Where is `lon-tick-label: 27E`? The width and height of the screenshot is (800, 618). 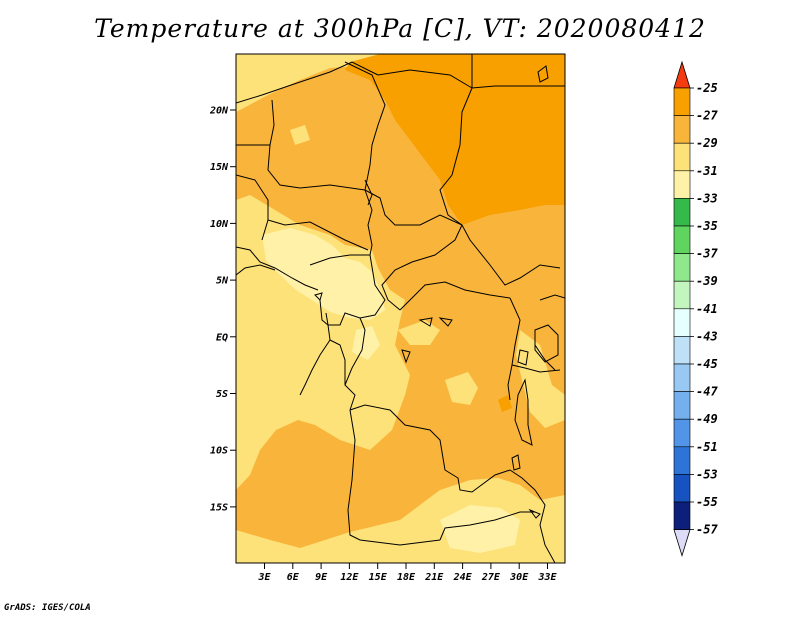
lon-tick-label: 27E is located at coordinates (491, 577).